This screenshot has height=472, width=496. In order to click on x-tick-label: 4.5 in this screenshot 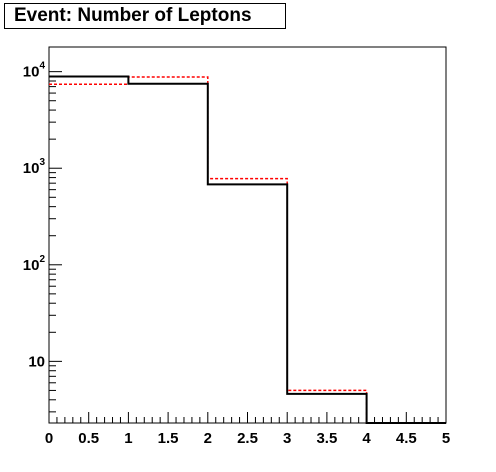, I will do `click(406, 438)`.